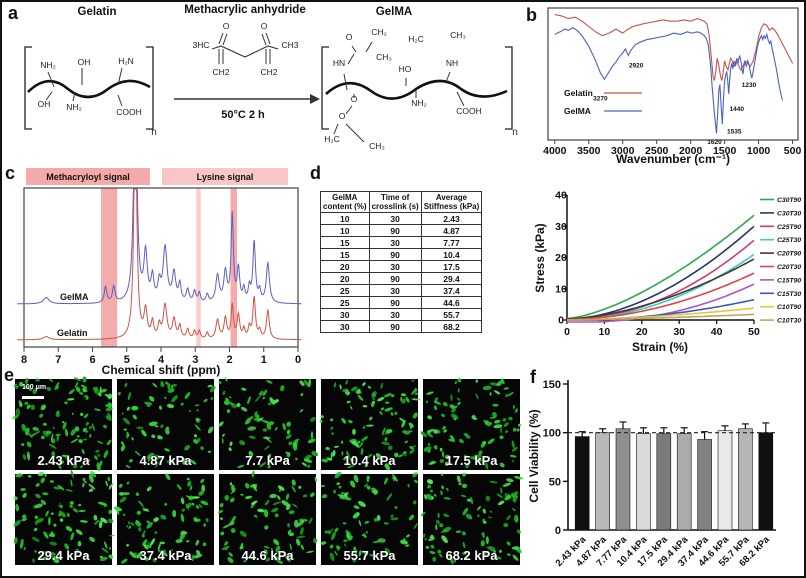 Image resolution: width=806 pixels, height=578 pixels. Describe the element at coordinates (451, 202) in the screenshot. I see `table-header: Average Stiffness (kPa)` at that location.